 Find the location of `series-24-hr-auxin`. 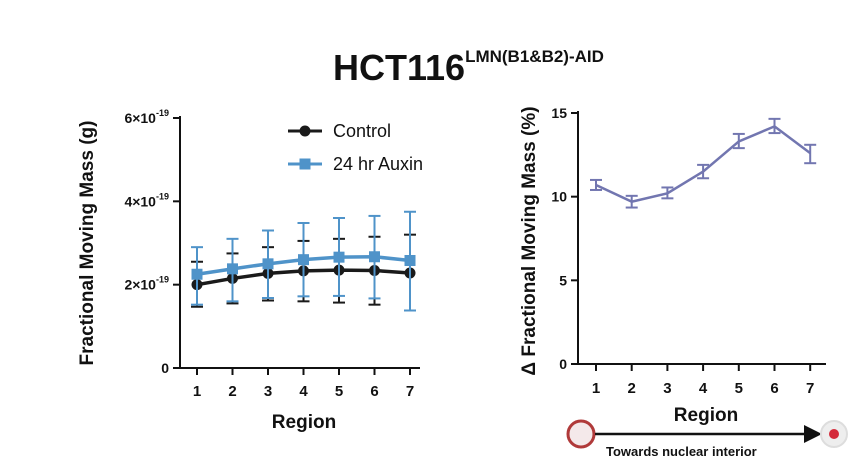

series-24-hr-auxin is located at coordinates (303, 261).